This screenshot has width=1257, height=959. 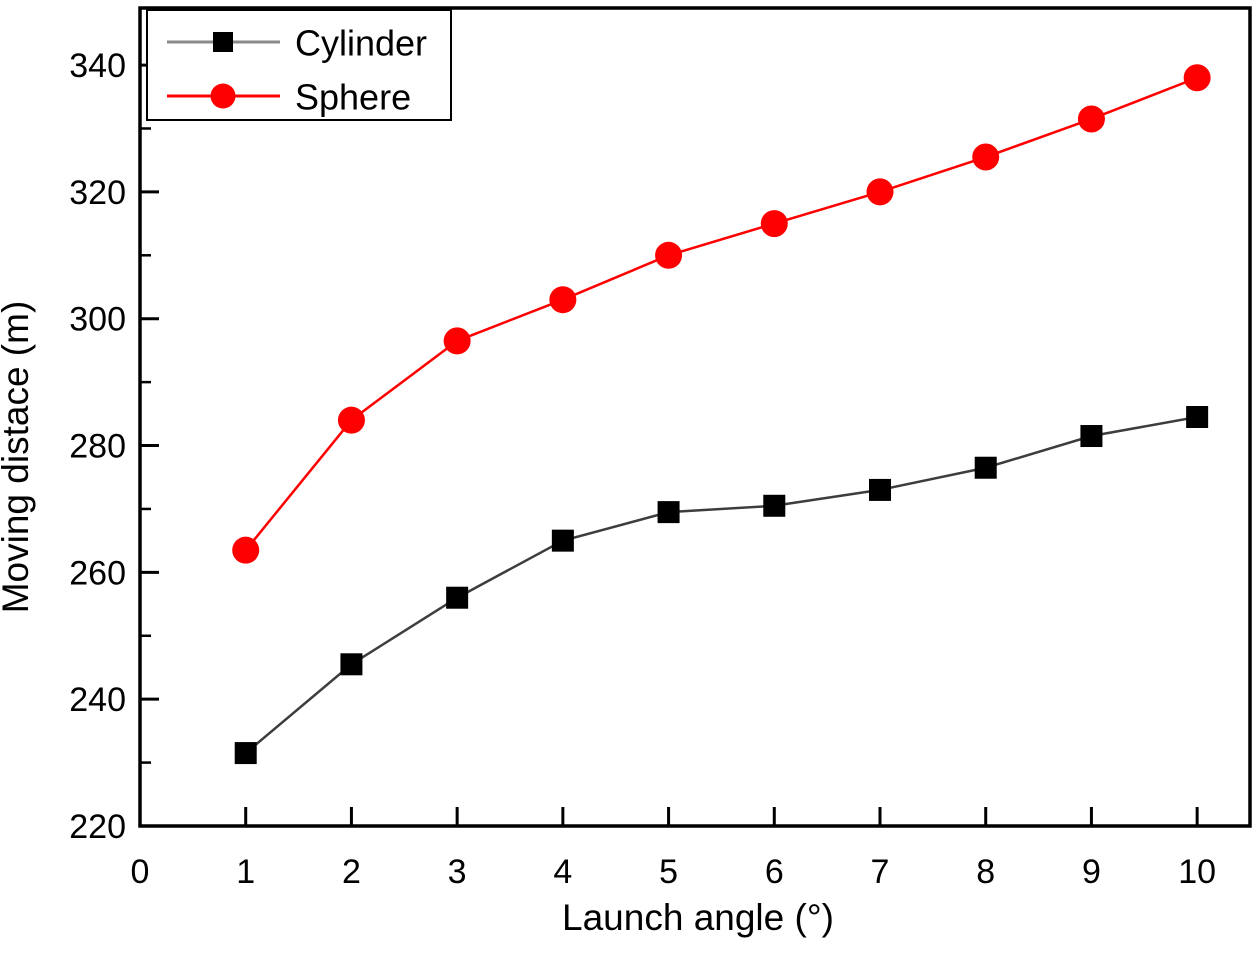 I want to click on x-tick-label: 9, so click(x=1091, y=872).